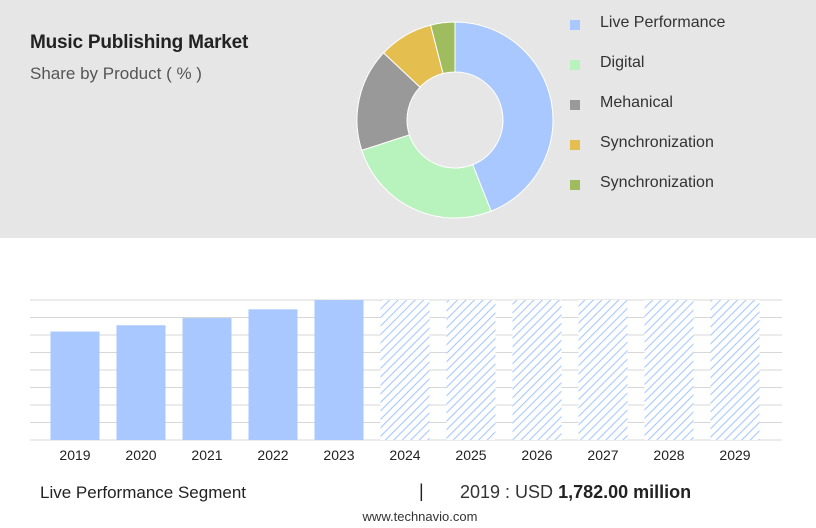 The image size is (816, 528). Describe the element at coordinates (74, 455) in the screenshot. I see `x-tick-label: 2019` at that location.